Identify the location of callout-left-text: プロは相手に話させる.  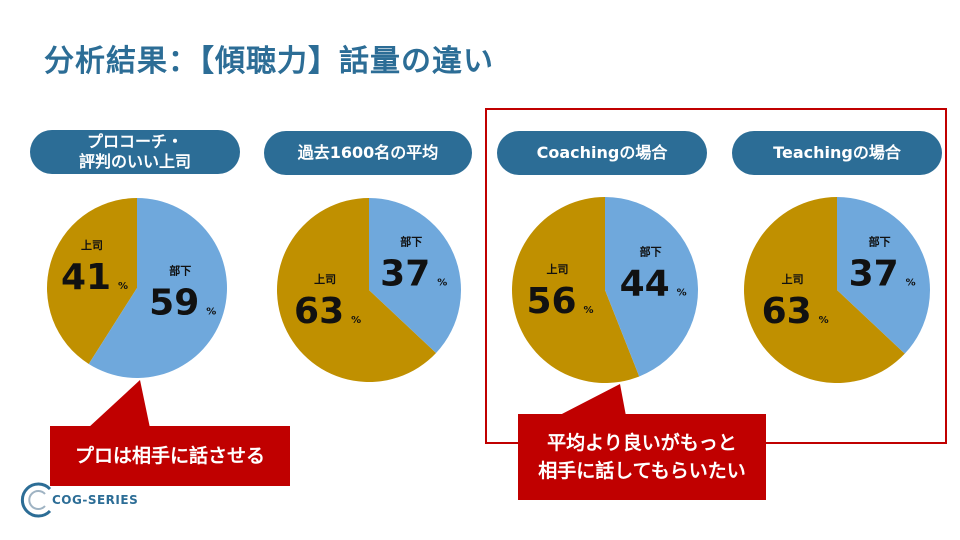
(169, 456).